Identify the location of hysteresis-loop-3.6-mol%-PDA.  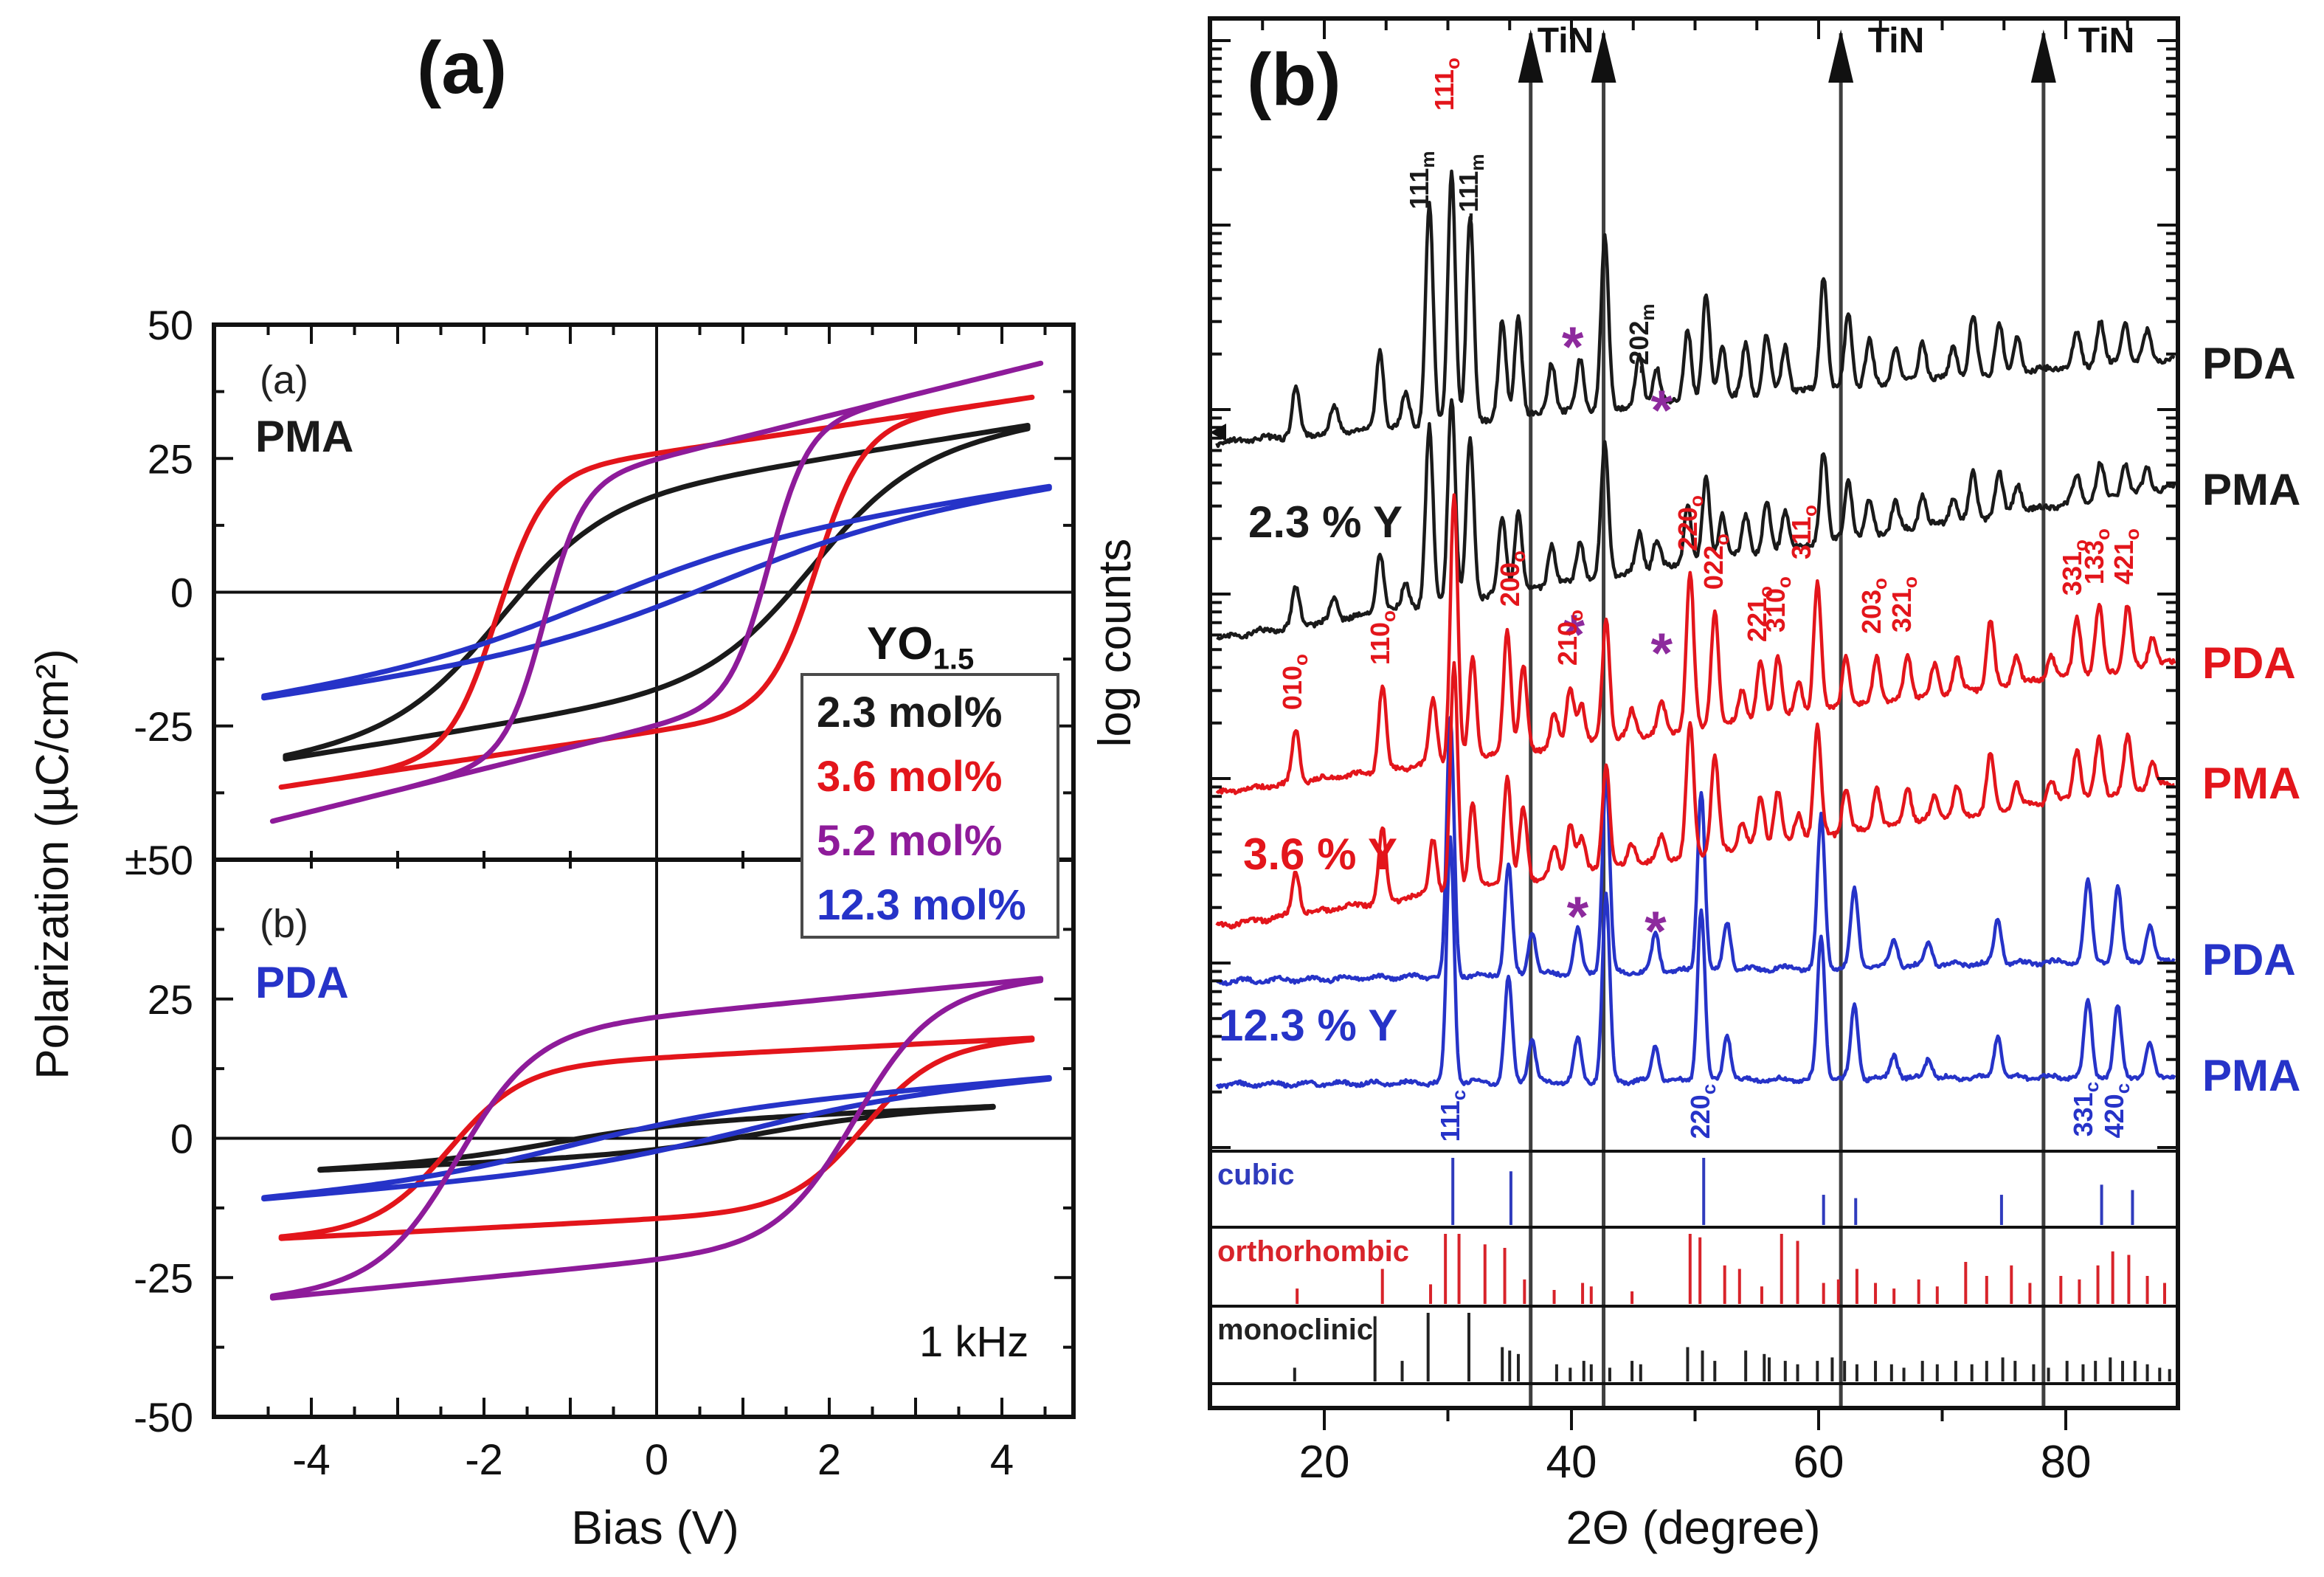
(656, 1138).